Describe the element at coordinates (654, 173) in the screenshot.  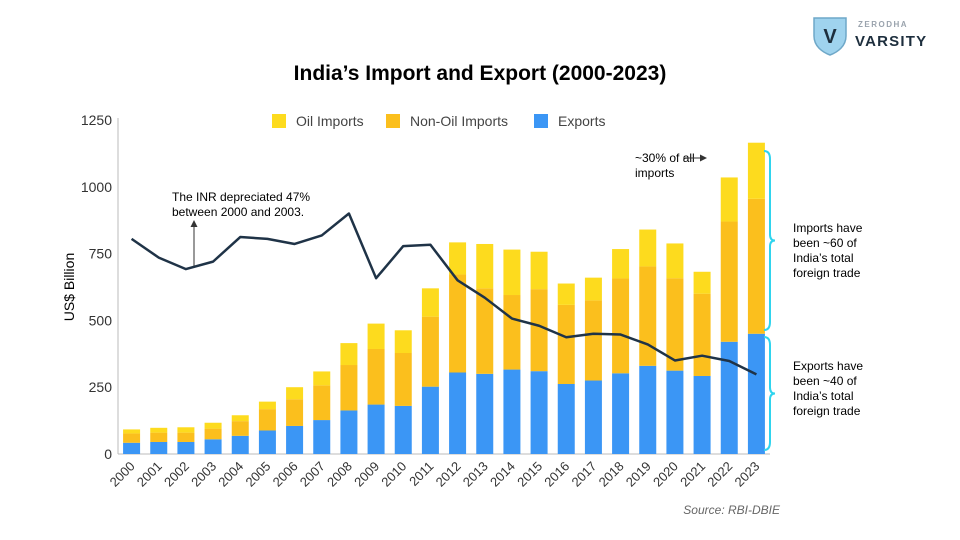
I see `oil-share-annotation: imports` at that location.